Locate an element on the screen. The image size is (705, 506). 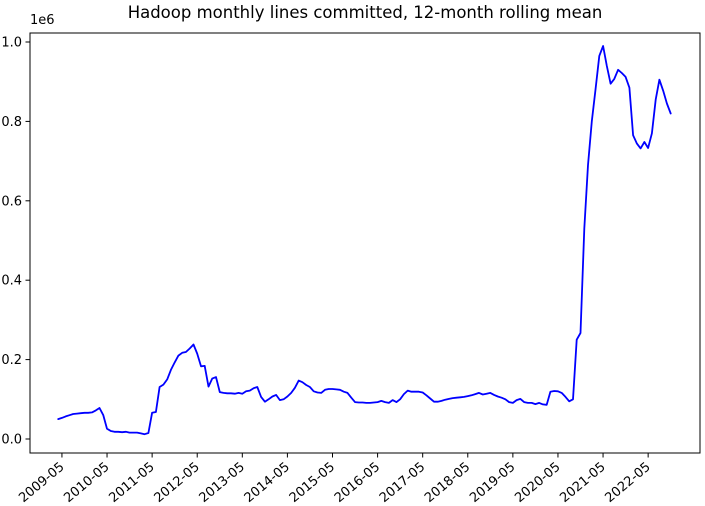
y-tick-label: 0.0 is located at coordinates (11, 439).